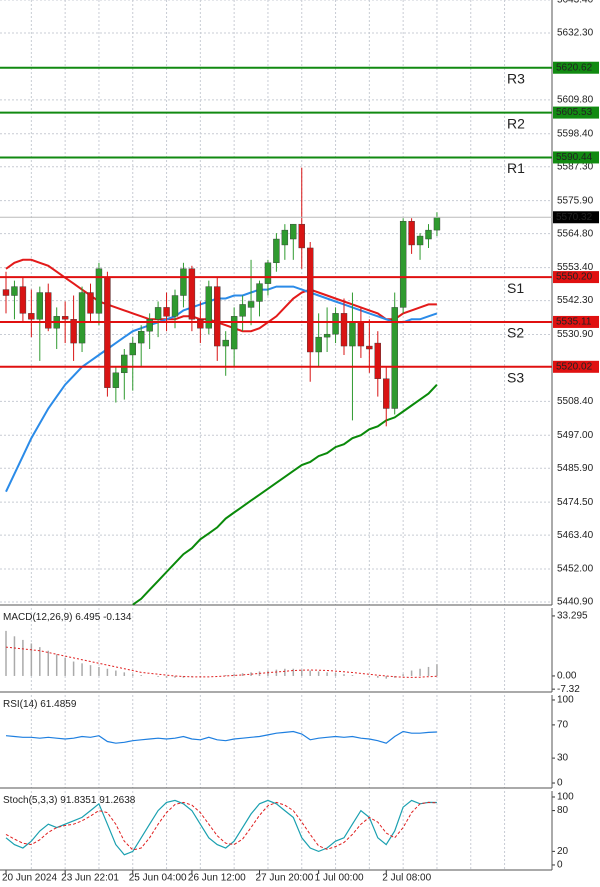  What do you see at coordinates (158, 878) in the screenshot?
I see `x-tick-label: 25 Jun 04:00` at bounding box center [158, 878].